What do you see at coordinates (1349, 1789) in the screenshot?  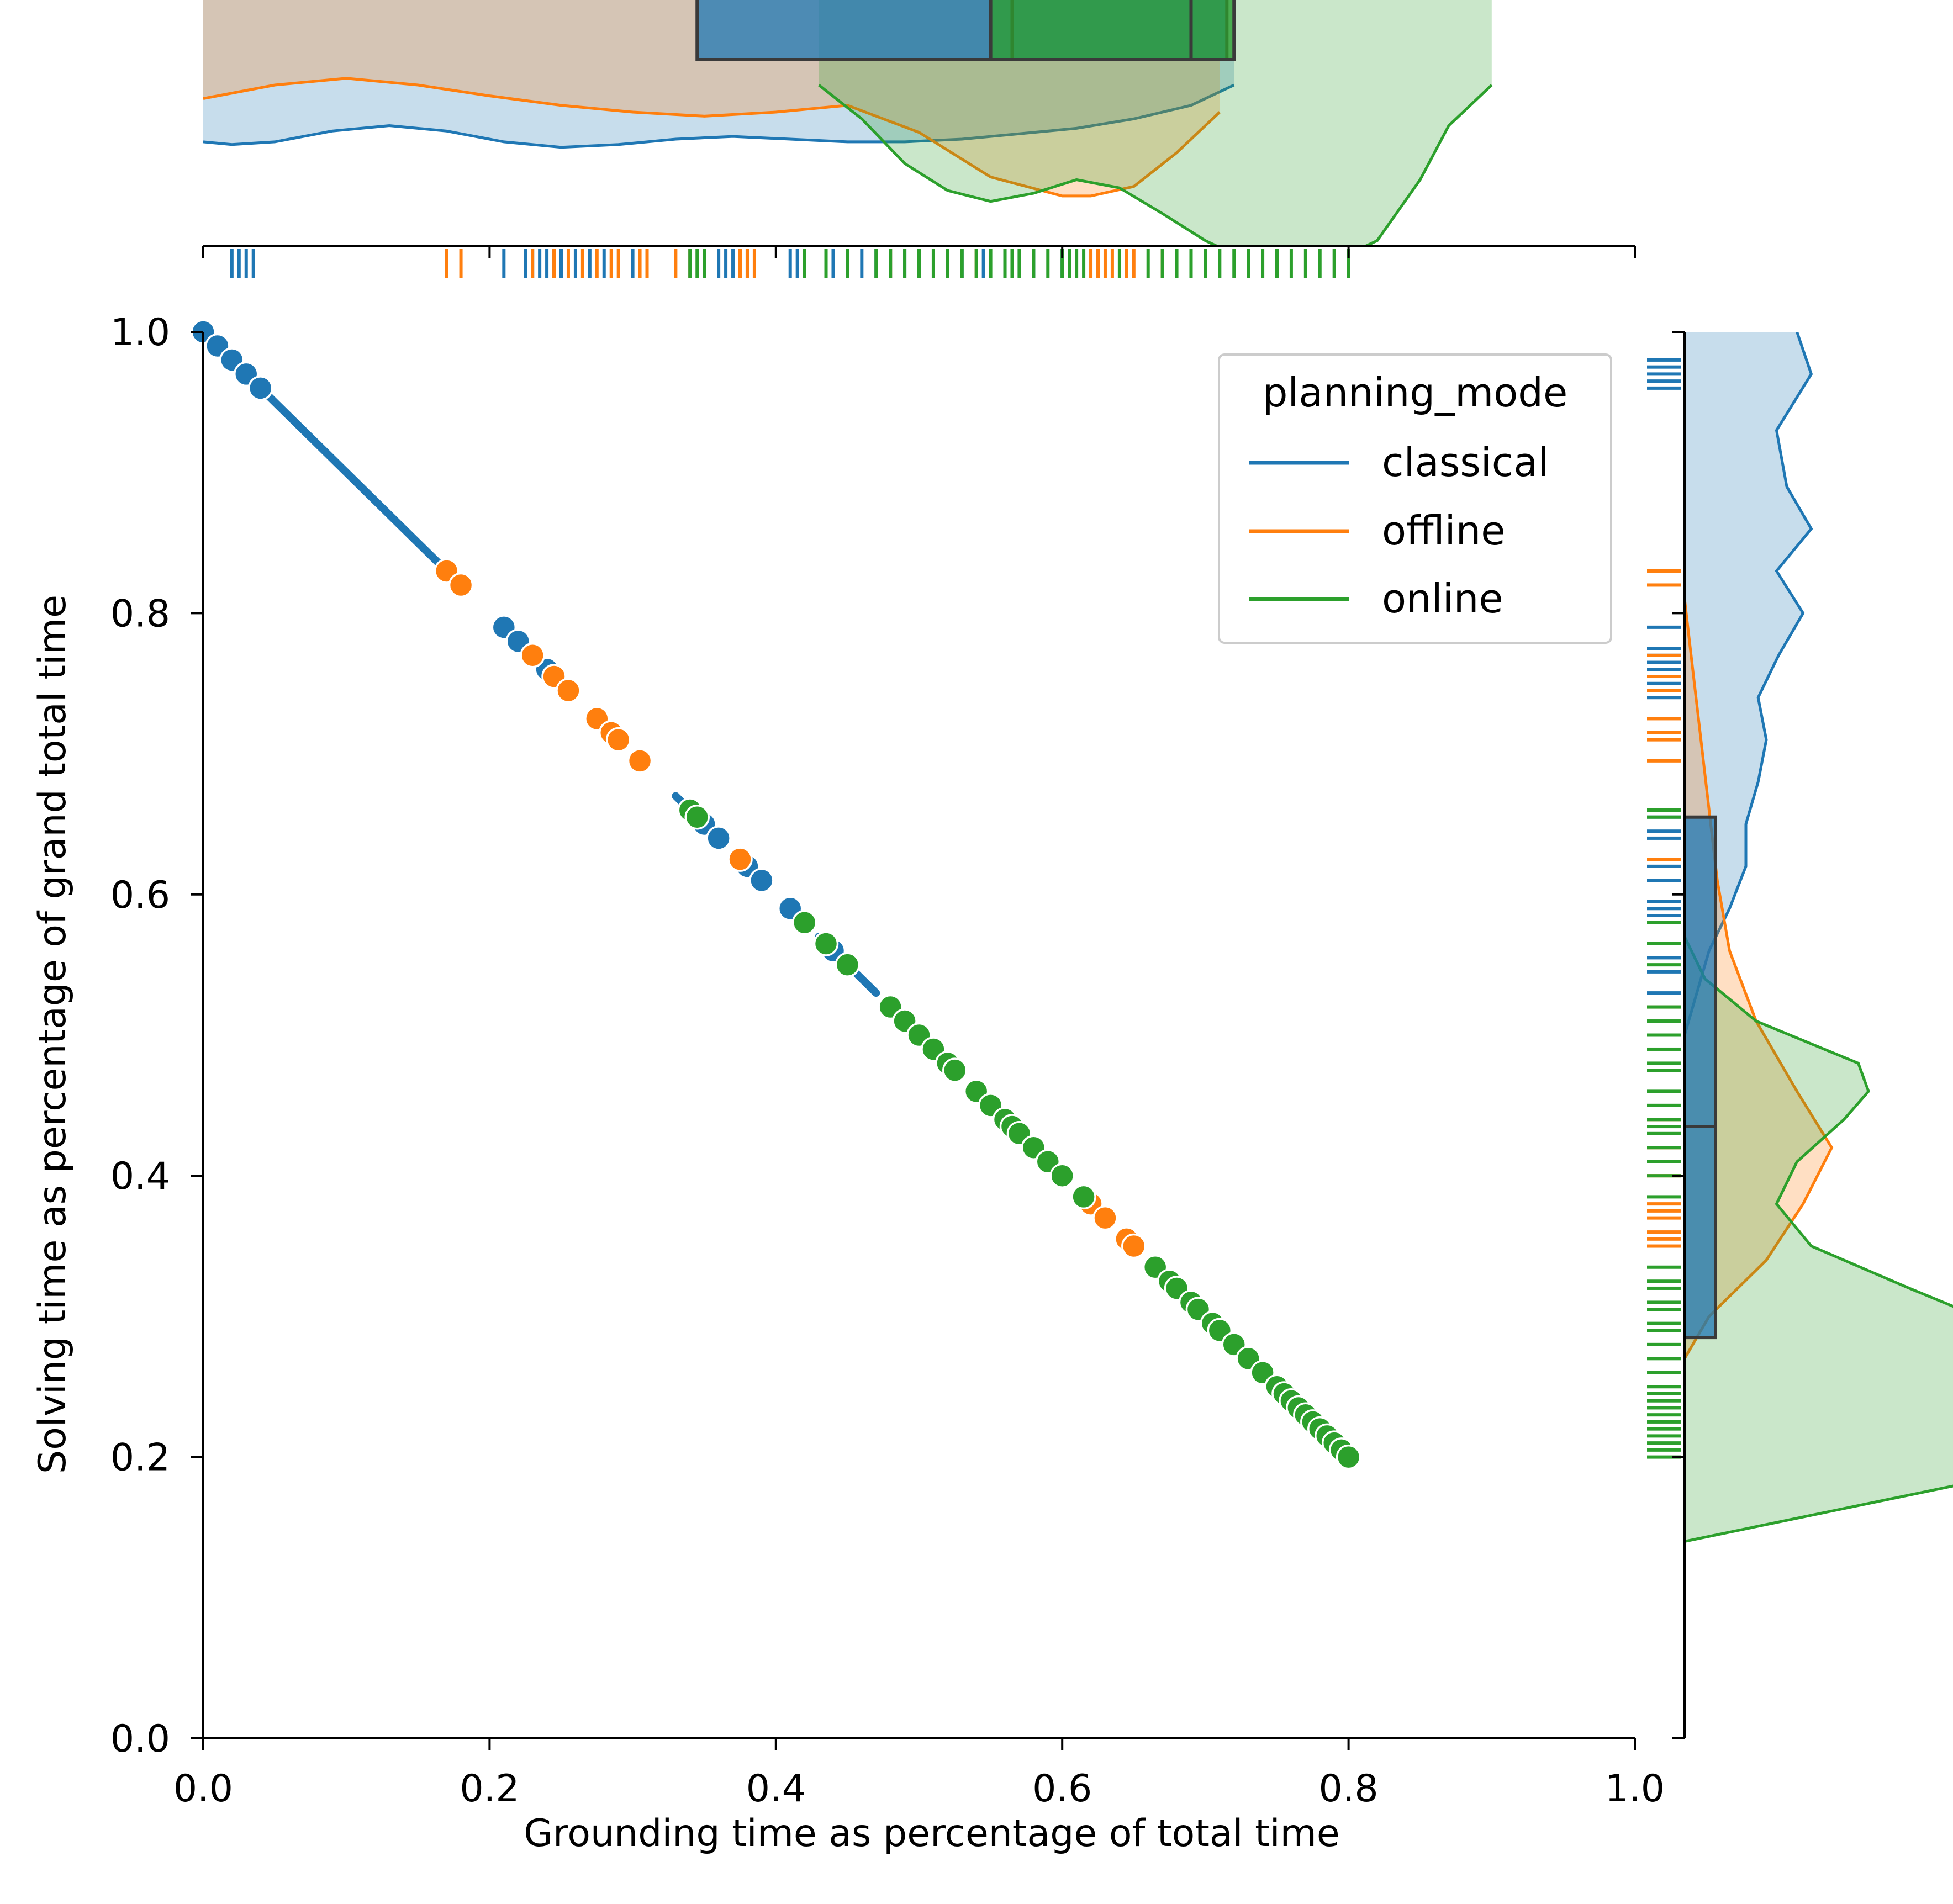 I see `x-tick-label: 0.8` at bounding box center [1349, 1789].